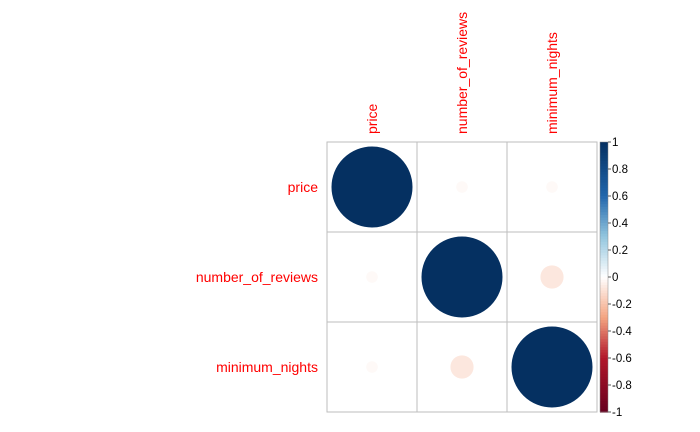 This screenshot has width=700, height=432. Describe the element at coordinates (372, 367) in the screenshot. I see `correlation-circle-minimum_nights-price` at that location.